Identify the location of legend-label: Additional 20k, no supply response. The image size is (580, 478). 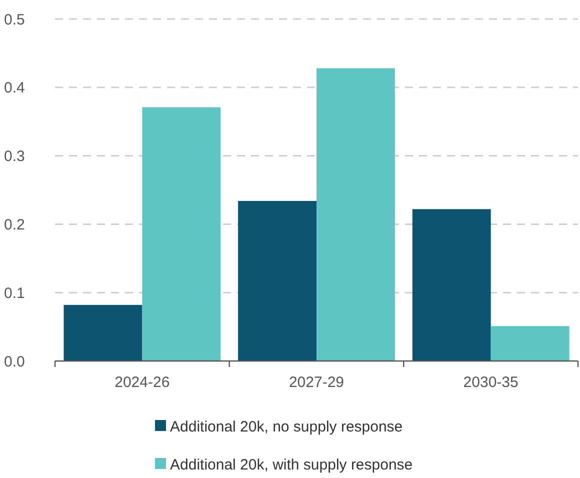
(286, 427).